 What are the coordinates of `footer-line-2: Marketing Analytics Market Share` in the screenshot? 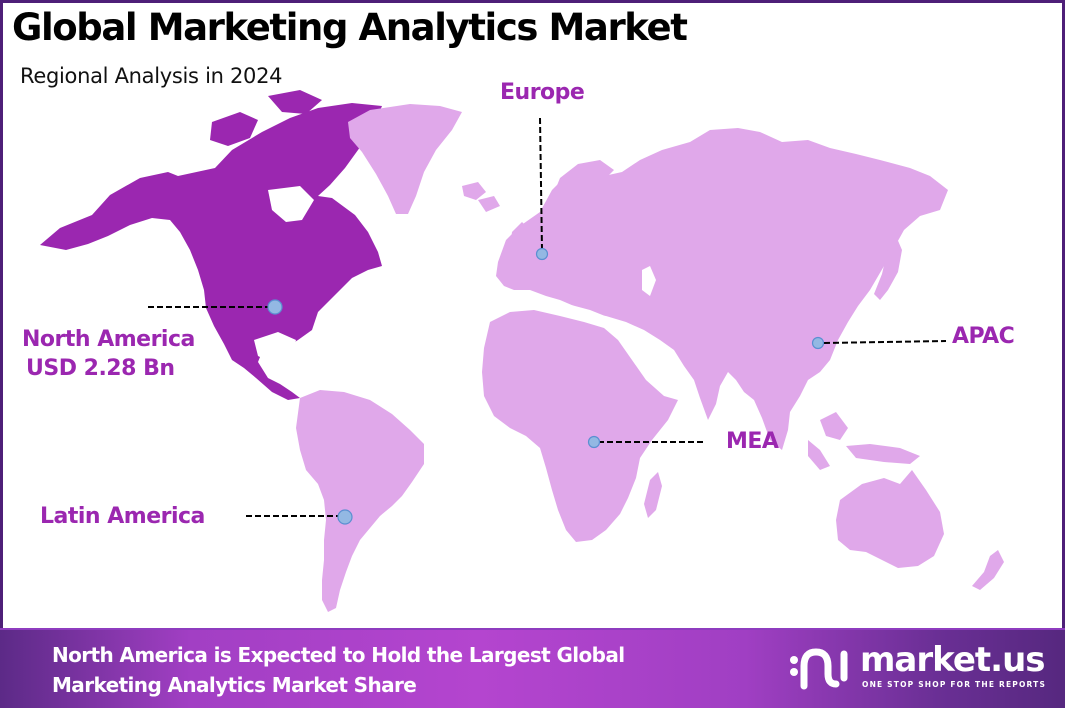 It's located at (234, 685).